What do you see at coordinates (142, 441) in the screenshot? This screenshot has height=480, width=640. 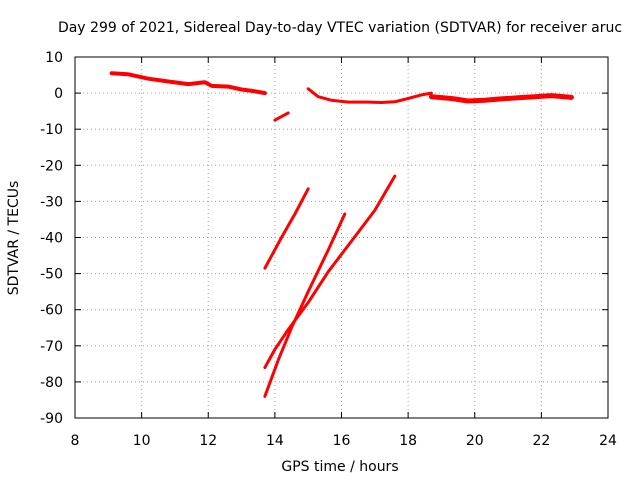 I see `x-tick-label: 10` at bounding box center [142, 441].